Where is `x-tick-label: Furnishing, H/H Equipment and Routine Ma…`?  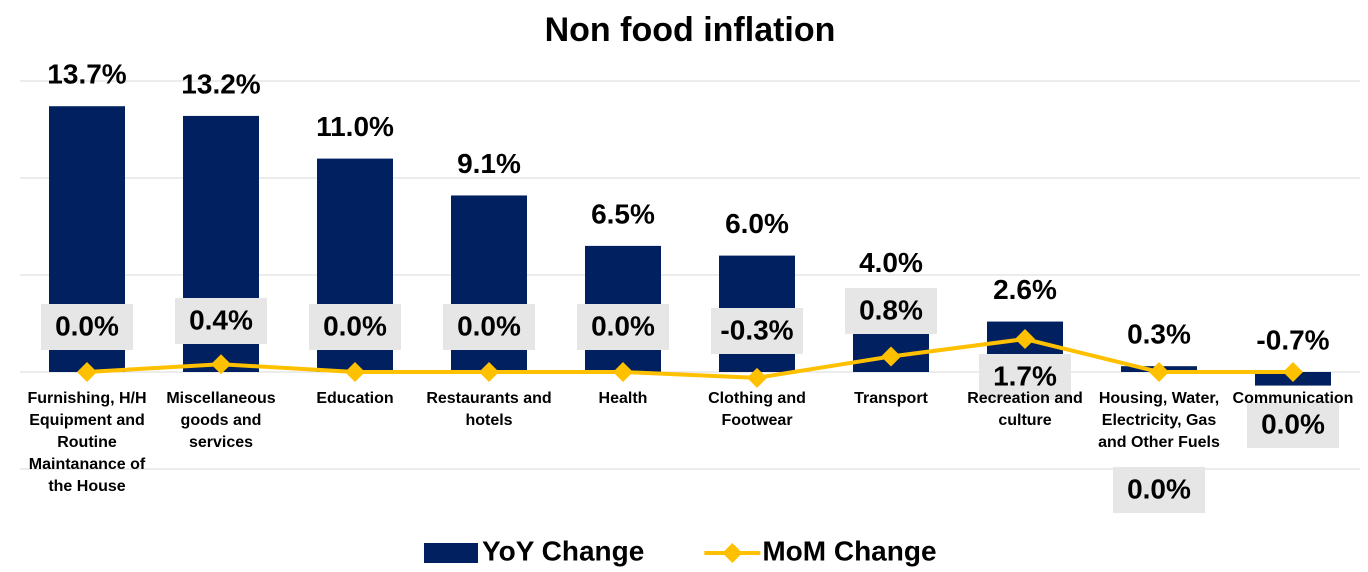 x-tick-label: Furnishing, H/H Equipment and Routine Ma… is located at coordinates (87, 442).